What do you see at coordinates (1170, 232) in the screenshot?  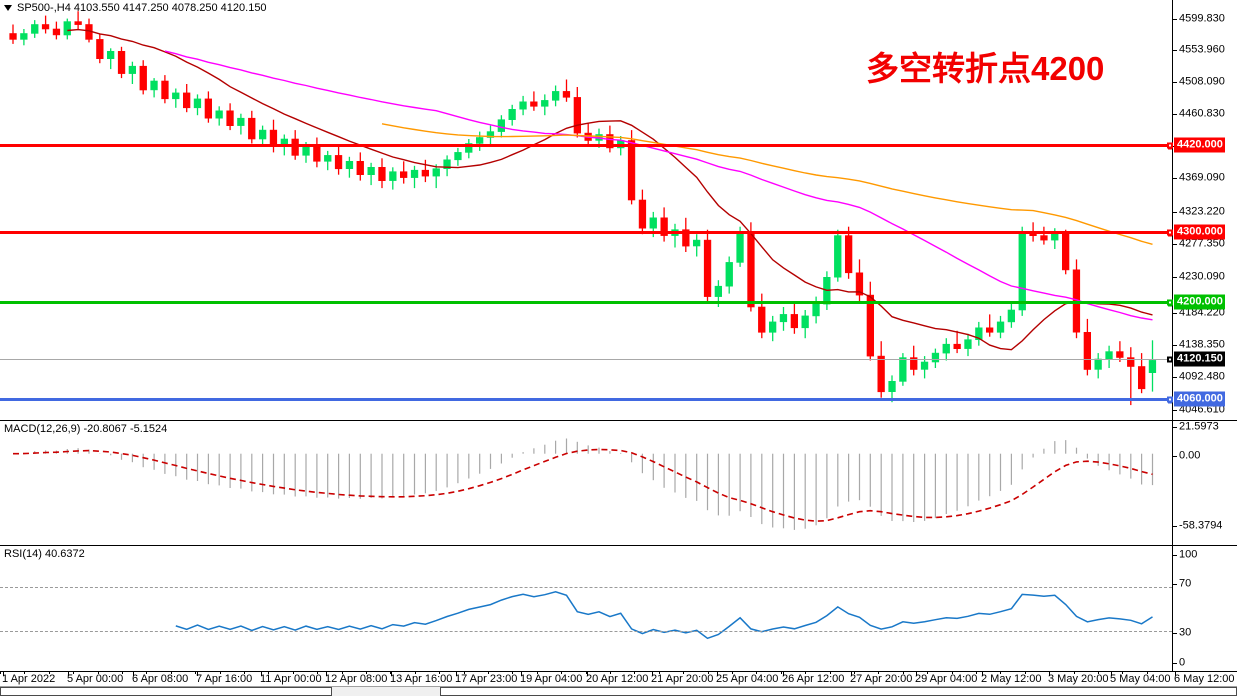 I see `level-tag-4300-marker` at bounding box center [1170, 232].